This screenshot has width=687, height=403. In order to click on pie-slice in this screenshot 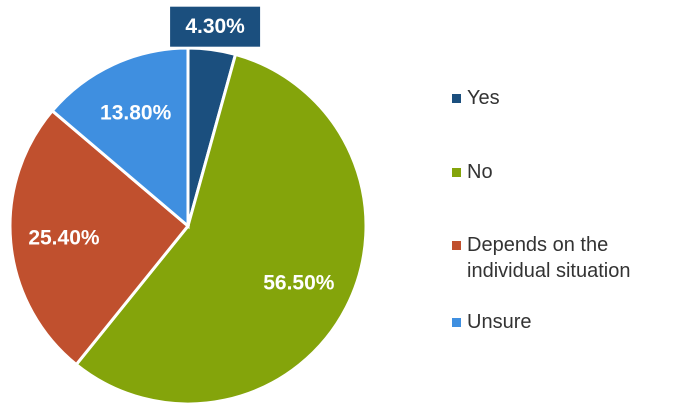, I will do `click(120, 138)`.